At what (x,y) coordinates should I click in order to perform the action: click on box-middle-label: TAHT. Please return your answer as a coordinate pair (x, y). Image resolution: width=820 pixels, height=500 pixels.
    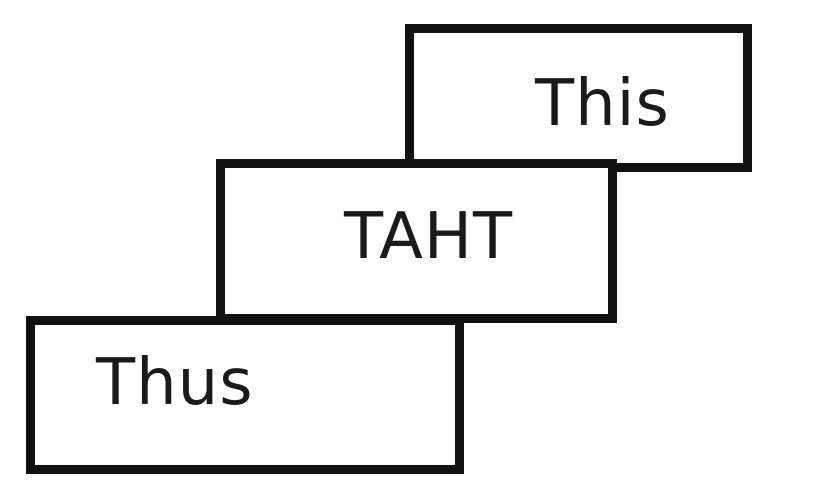
    Looking at the image, I should click on (429, 237).